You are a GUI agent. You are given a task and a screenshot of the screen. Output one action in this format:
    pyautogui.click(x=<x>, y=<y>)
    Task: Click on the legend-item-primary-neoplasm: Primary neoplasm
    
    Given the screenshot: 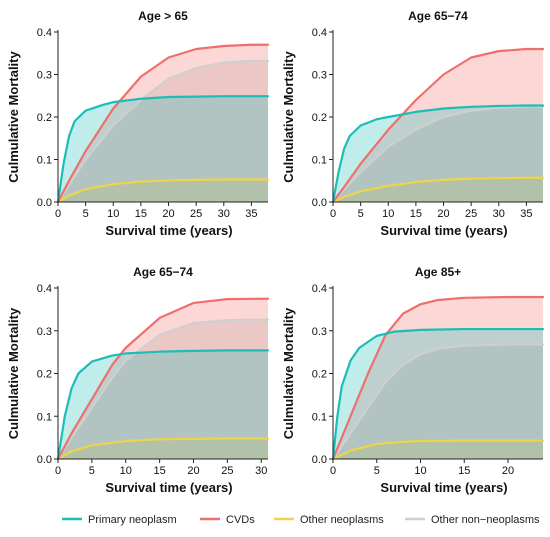 What is the action you would take?
    pyautogui.click(x=119, y=520)
    